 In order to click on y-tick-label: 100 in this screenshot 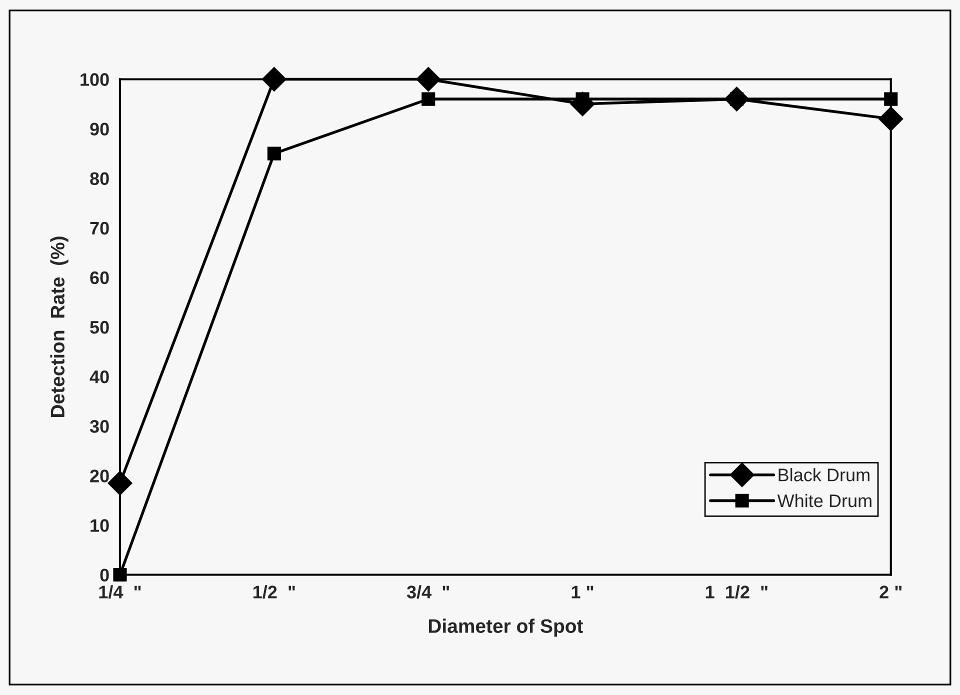, I will do `click(94, 79)`.